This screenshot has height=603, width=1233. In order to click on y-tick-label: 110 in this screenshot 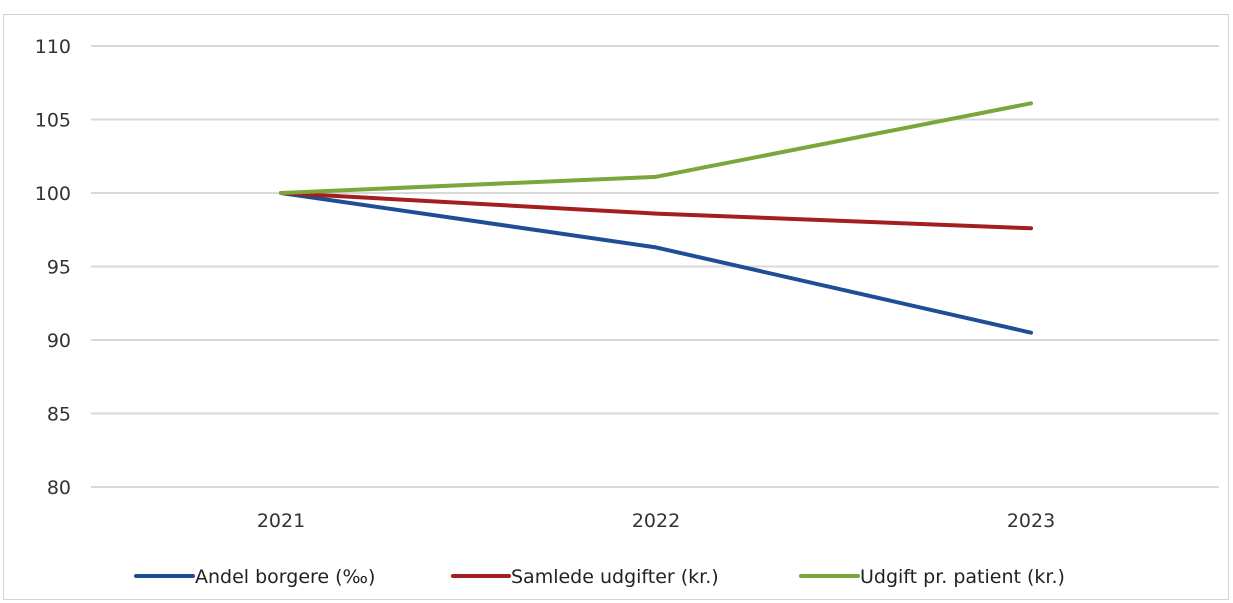, I will do `click(53, 47)`.